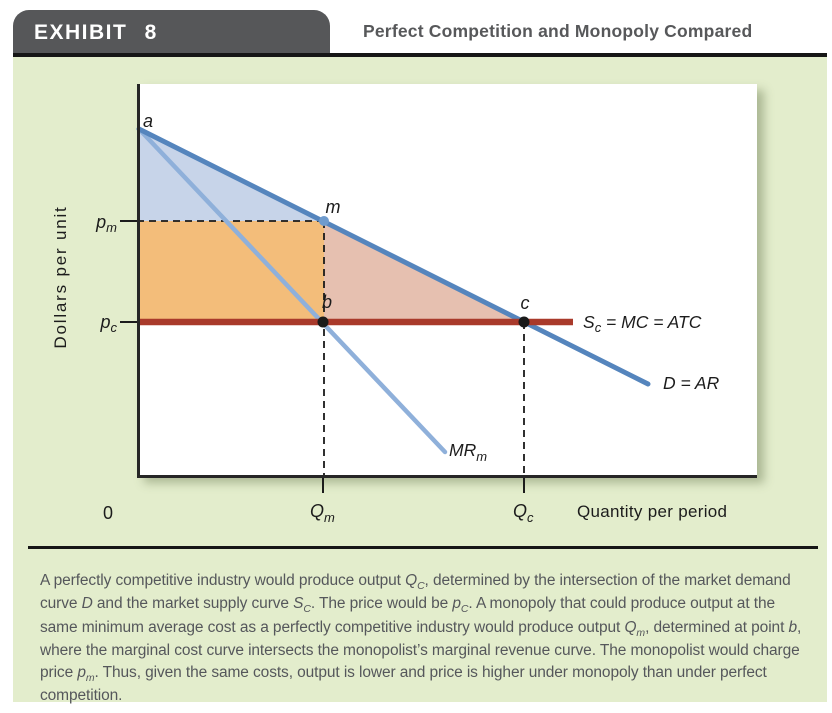 This screenshot has height=713, width=832. Describe the element at coordinates (420, 55) in the screenshot. I see `header-rule` at that location.